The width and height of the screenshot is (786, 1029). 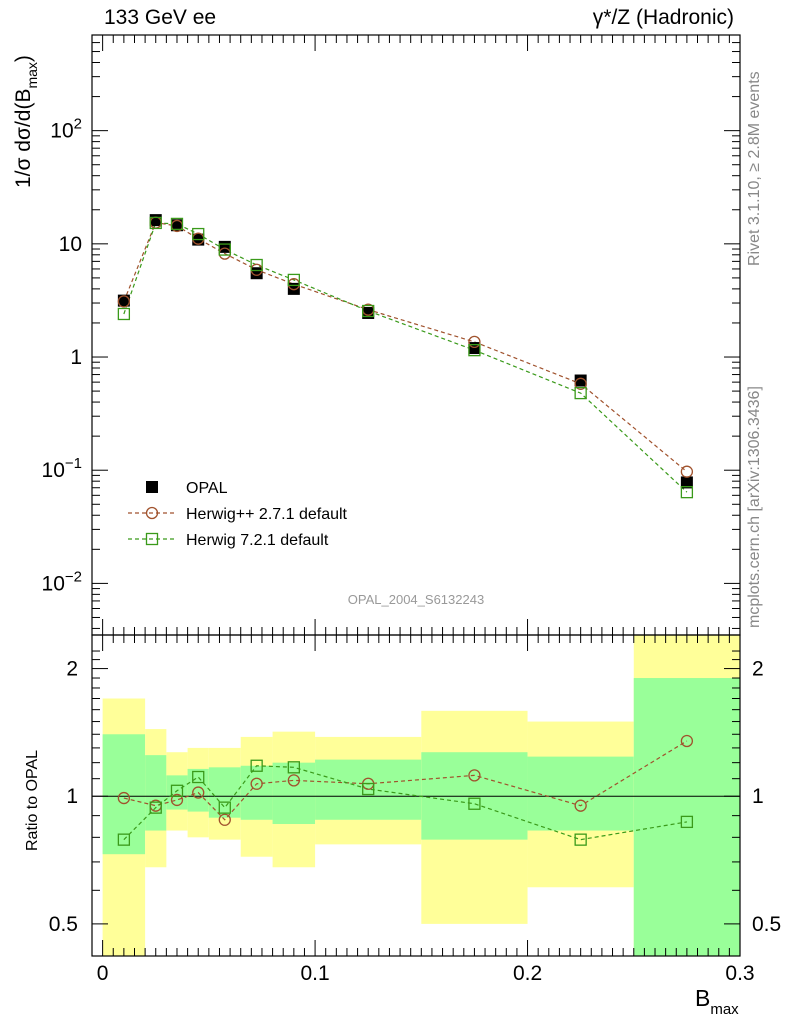 What do you see at coordinates (267, 514) in the screenshot?
I see `legend-label: Herwig++ 2.7.1 default` at bounding box center [267, 514].